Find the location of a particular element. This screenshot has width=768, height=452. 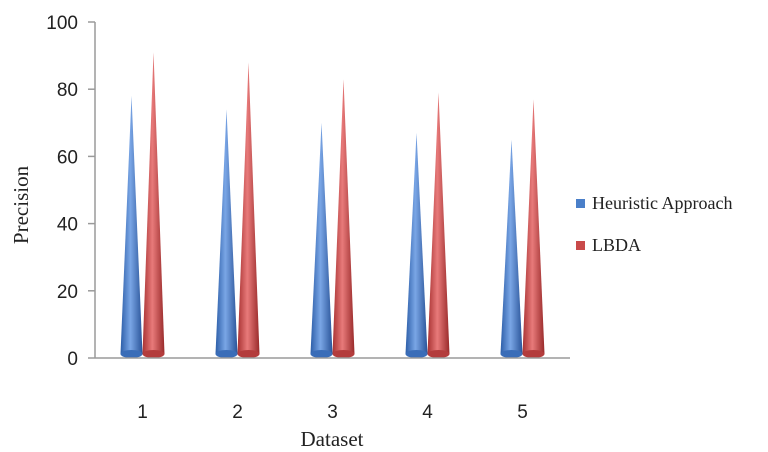

legend-label-1: LBDA is located at coordinates (616, 245).